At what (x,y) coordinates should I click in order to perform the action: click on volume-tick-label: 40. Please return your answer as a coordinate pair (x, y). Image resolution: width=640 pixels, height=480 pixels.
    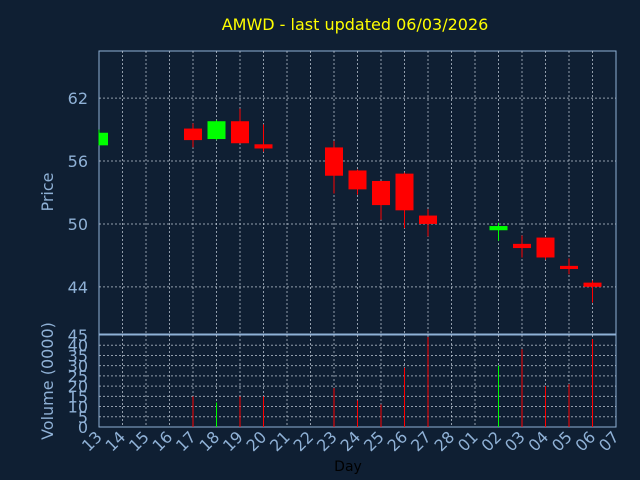
    Looking at the image, I should click on (78, 345).